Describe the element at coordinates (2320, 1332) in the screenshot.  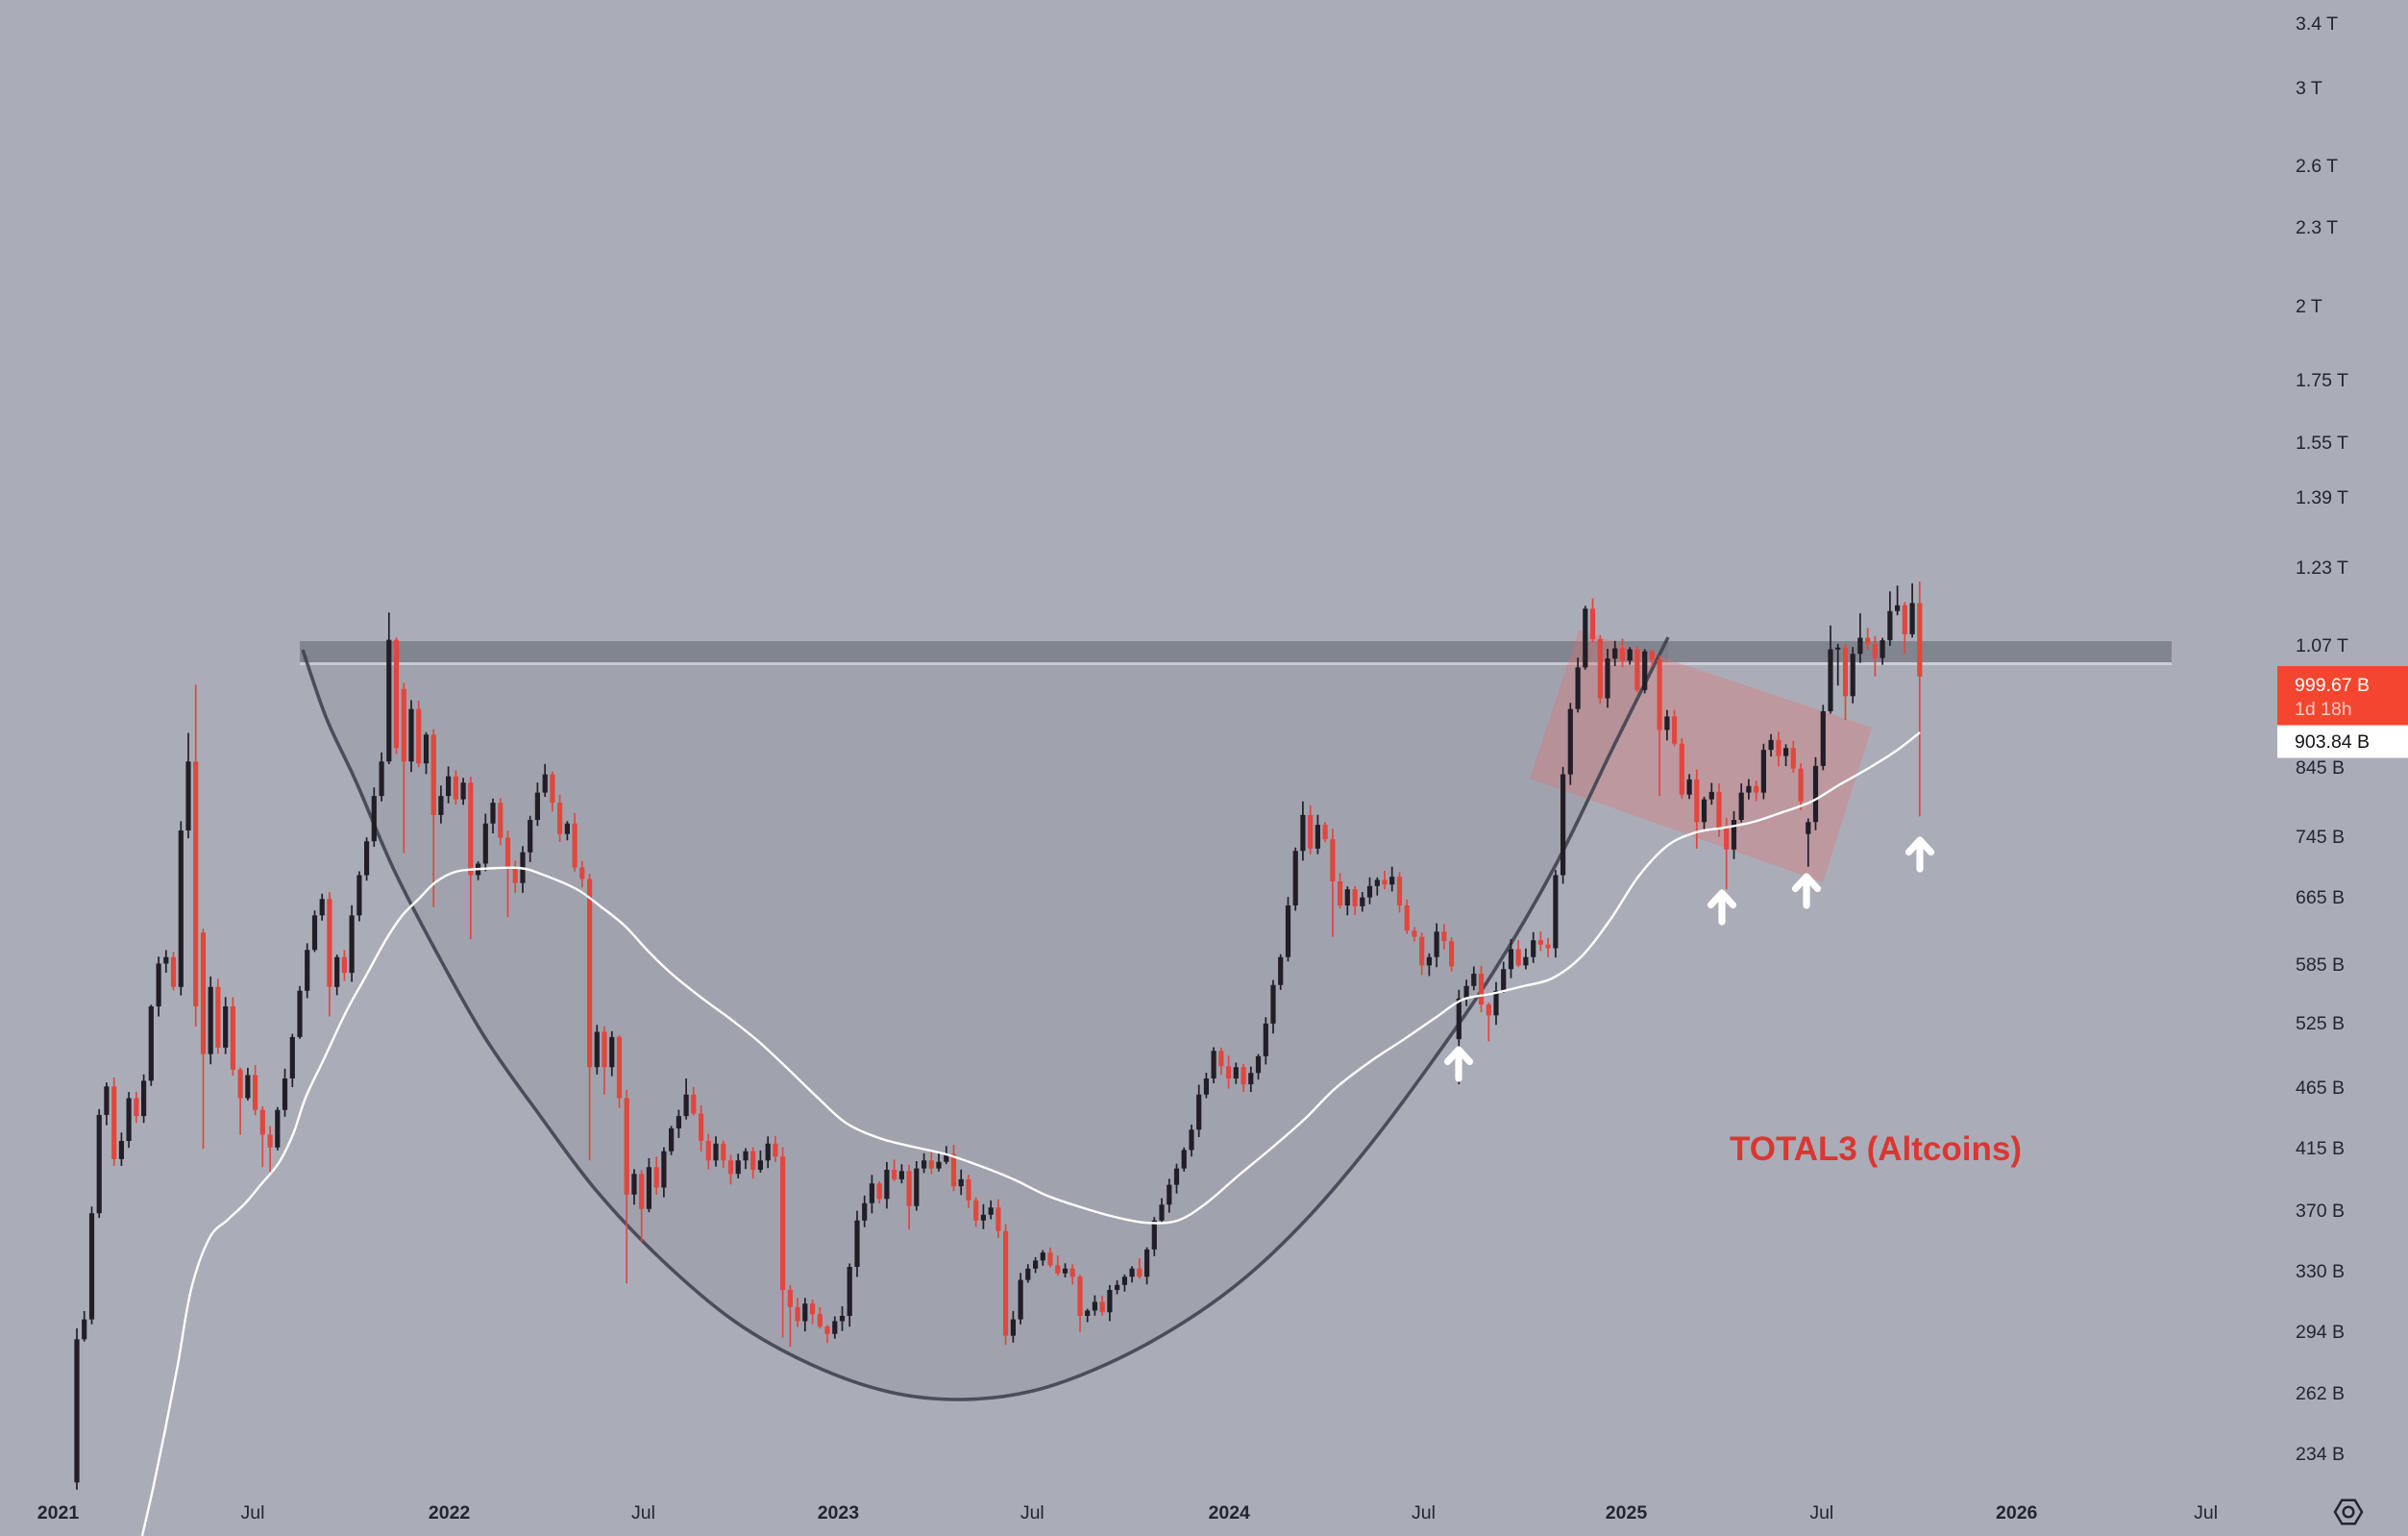
I see `svg-text: 294 B` at that location.